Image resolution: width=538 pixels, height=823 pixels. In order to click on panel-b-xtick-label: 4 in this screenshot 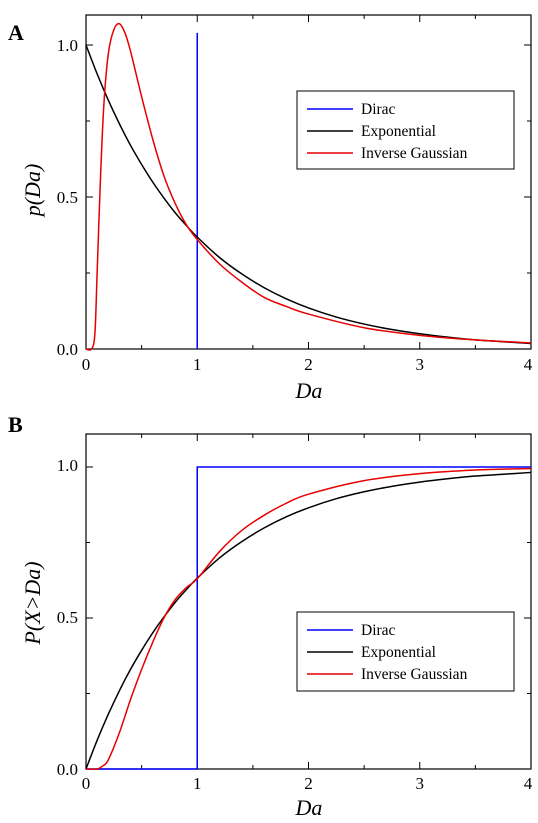, I will do `click(528, 783)`.